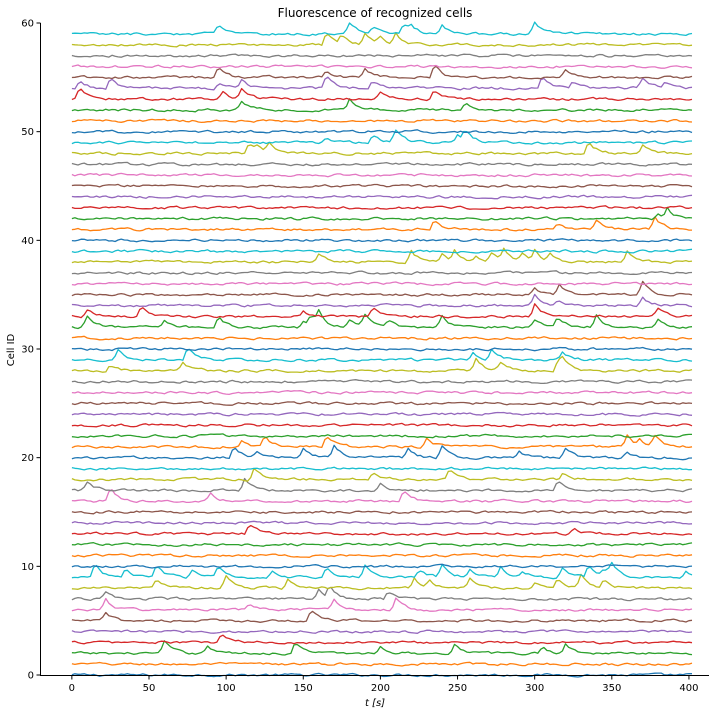 Image resolution: width=721 pixels, height=721 pixels. Describe the element at coordinates (149, 688) in the screenshot. I see `x-tick-label: 50` at that location.